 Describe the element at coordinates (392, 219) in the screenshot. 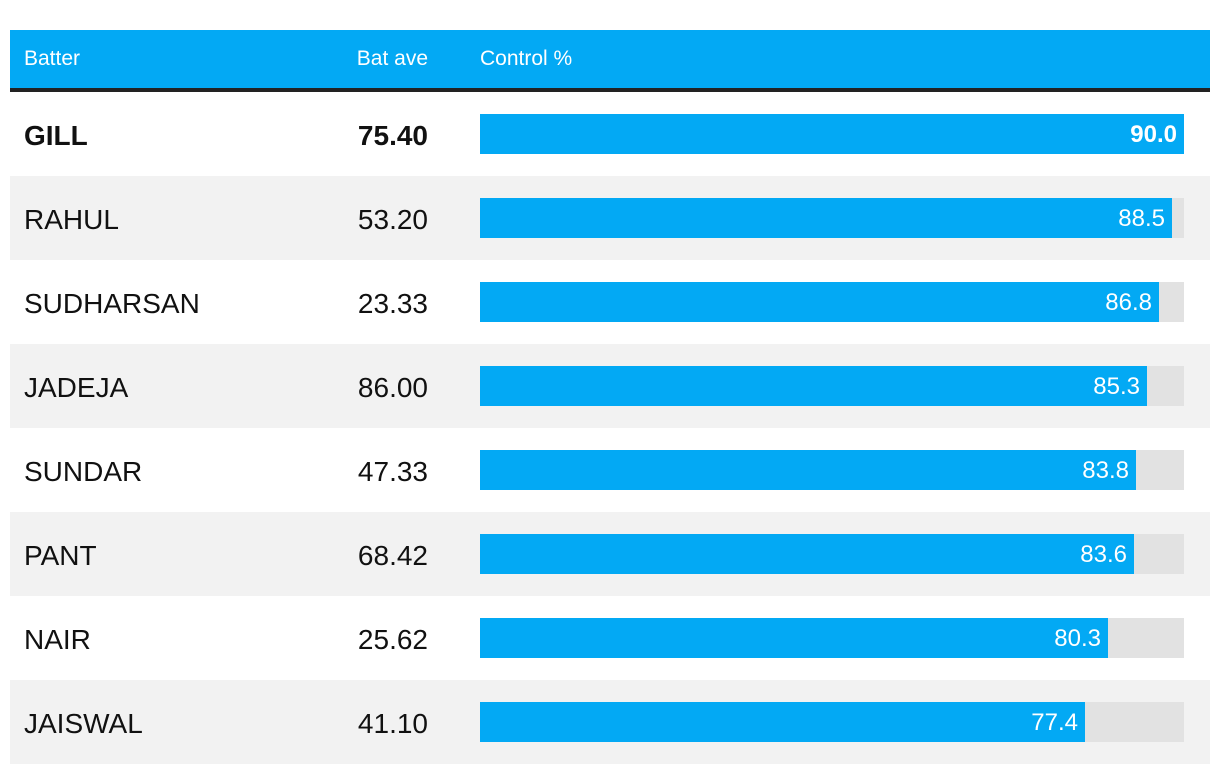

I see `bat-ave-value: 53.20` at that location.